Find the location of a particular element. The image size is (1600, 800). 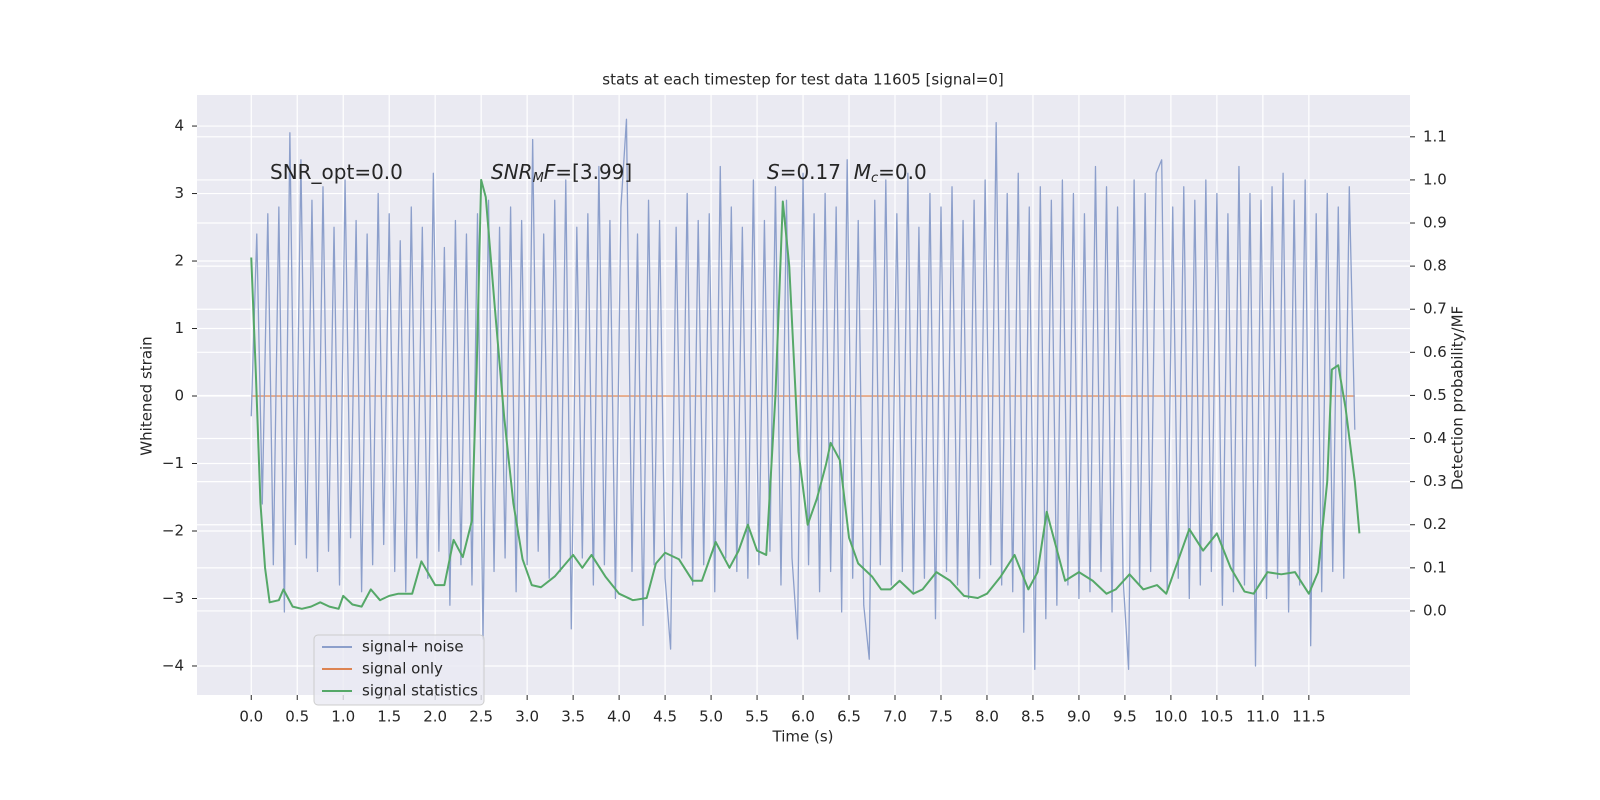

x-tick-label: 2.0 is located at coordinates (435, 717).